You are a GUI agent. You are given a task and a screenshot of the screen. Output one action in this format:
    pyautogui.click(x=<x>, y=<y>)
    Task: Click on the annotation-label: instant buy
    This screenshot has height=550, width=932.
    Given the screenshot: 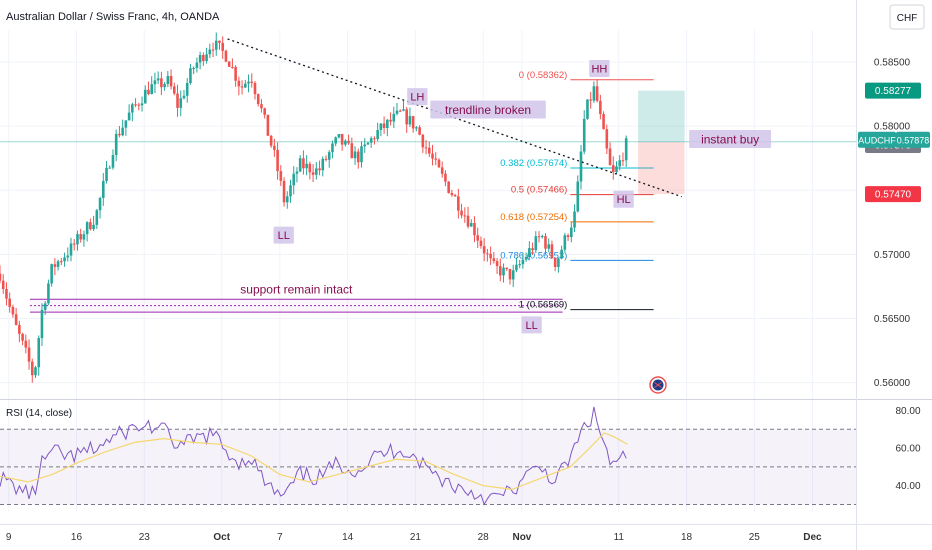 What is the action you would take?
    pyautogui.click(x=730, y=139)
    